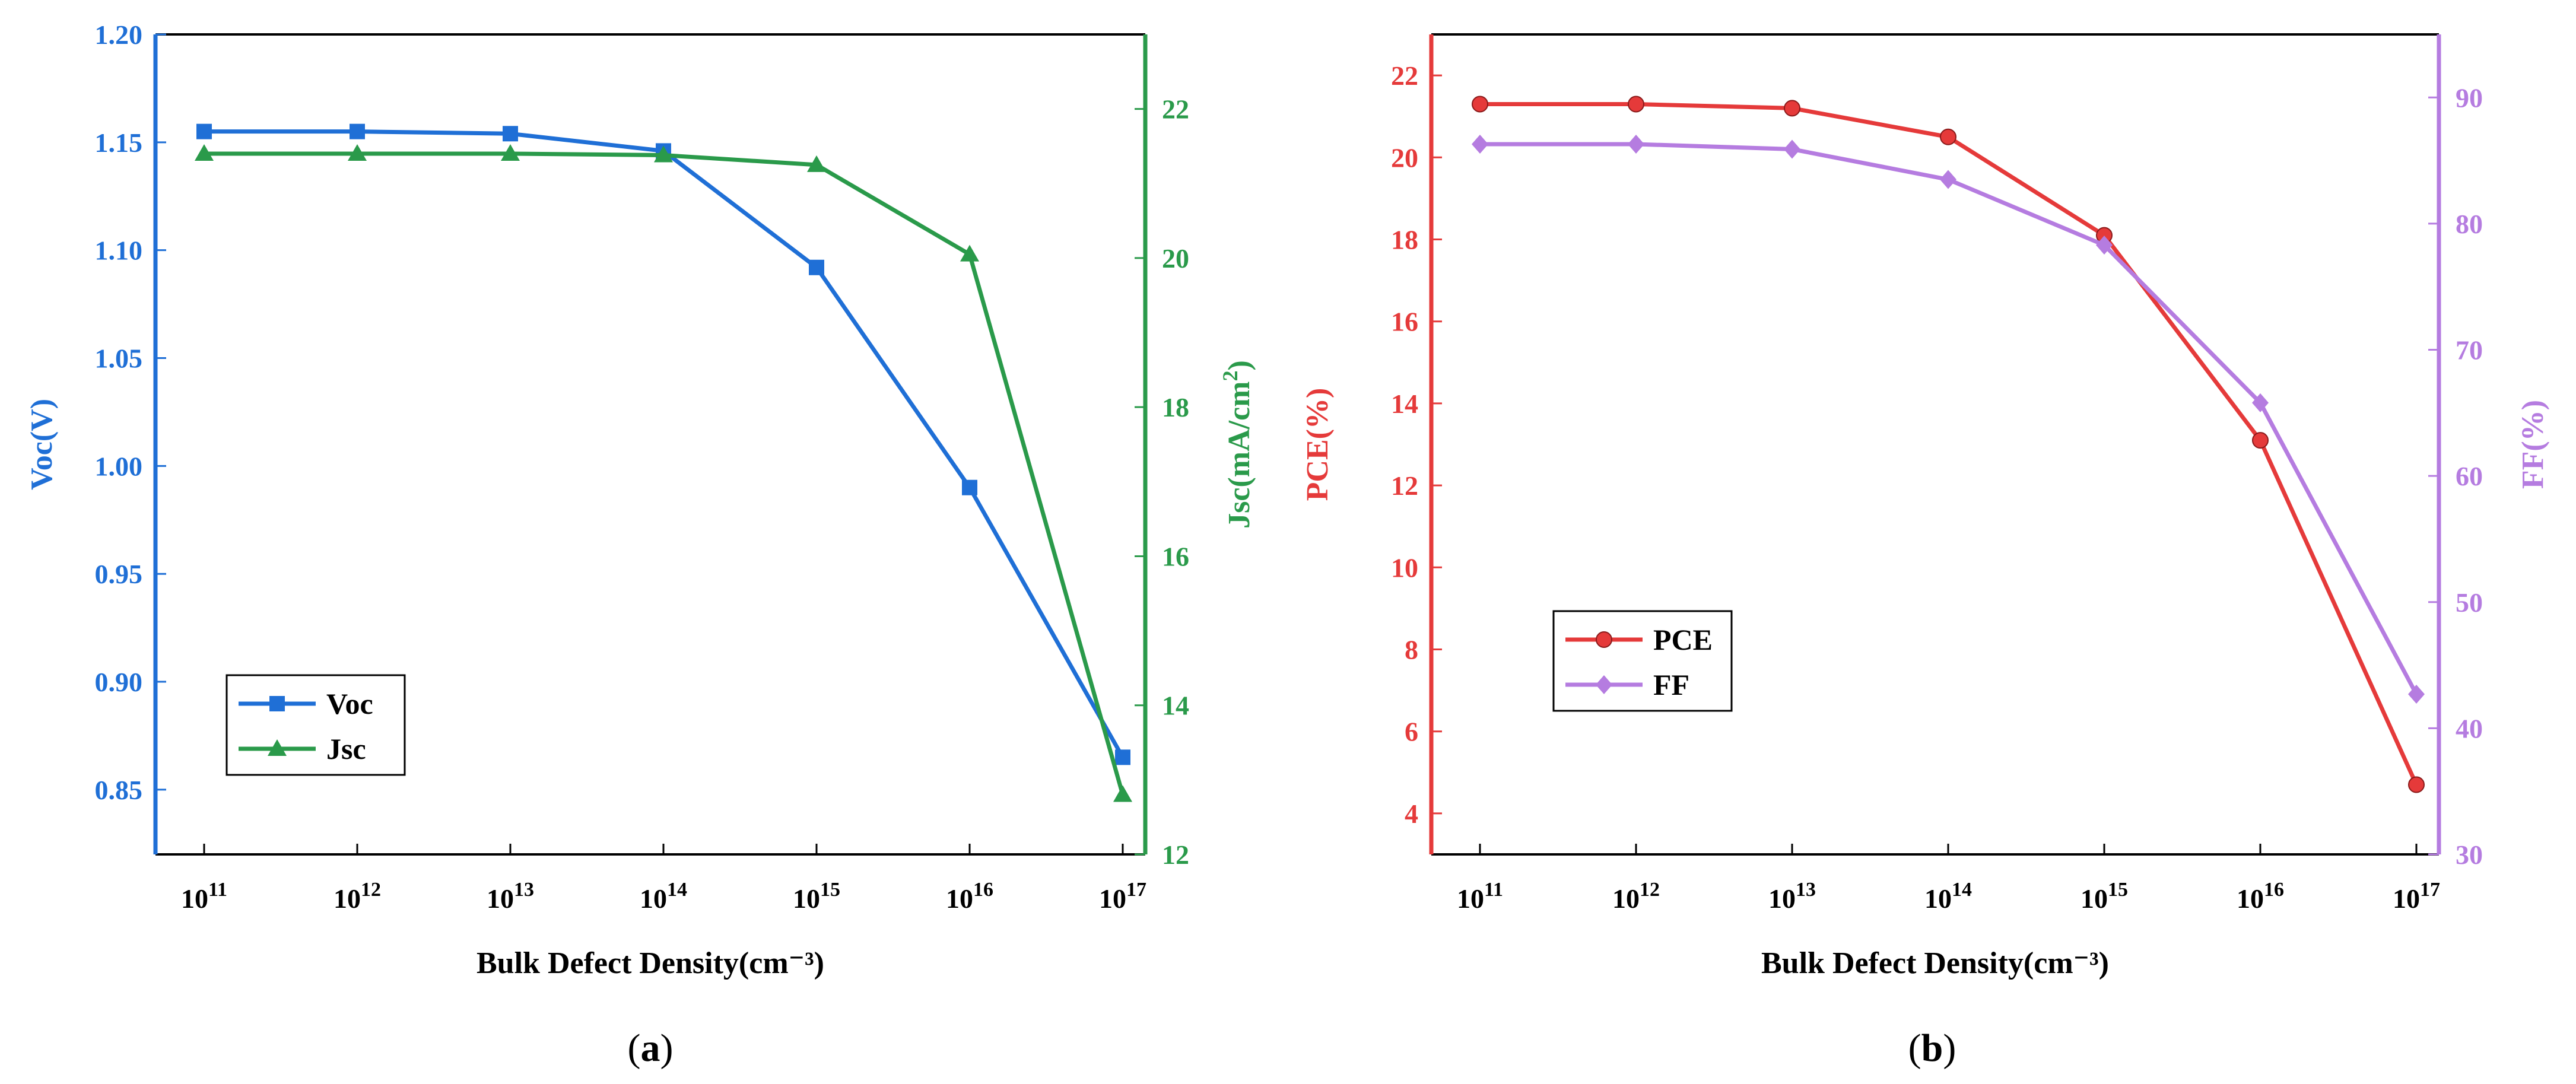  Describe the element at coordinates (42, 444) in the screenshot. I see `left-y-axis-title: Voc(V)` at that location.